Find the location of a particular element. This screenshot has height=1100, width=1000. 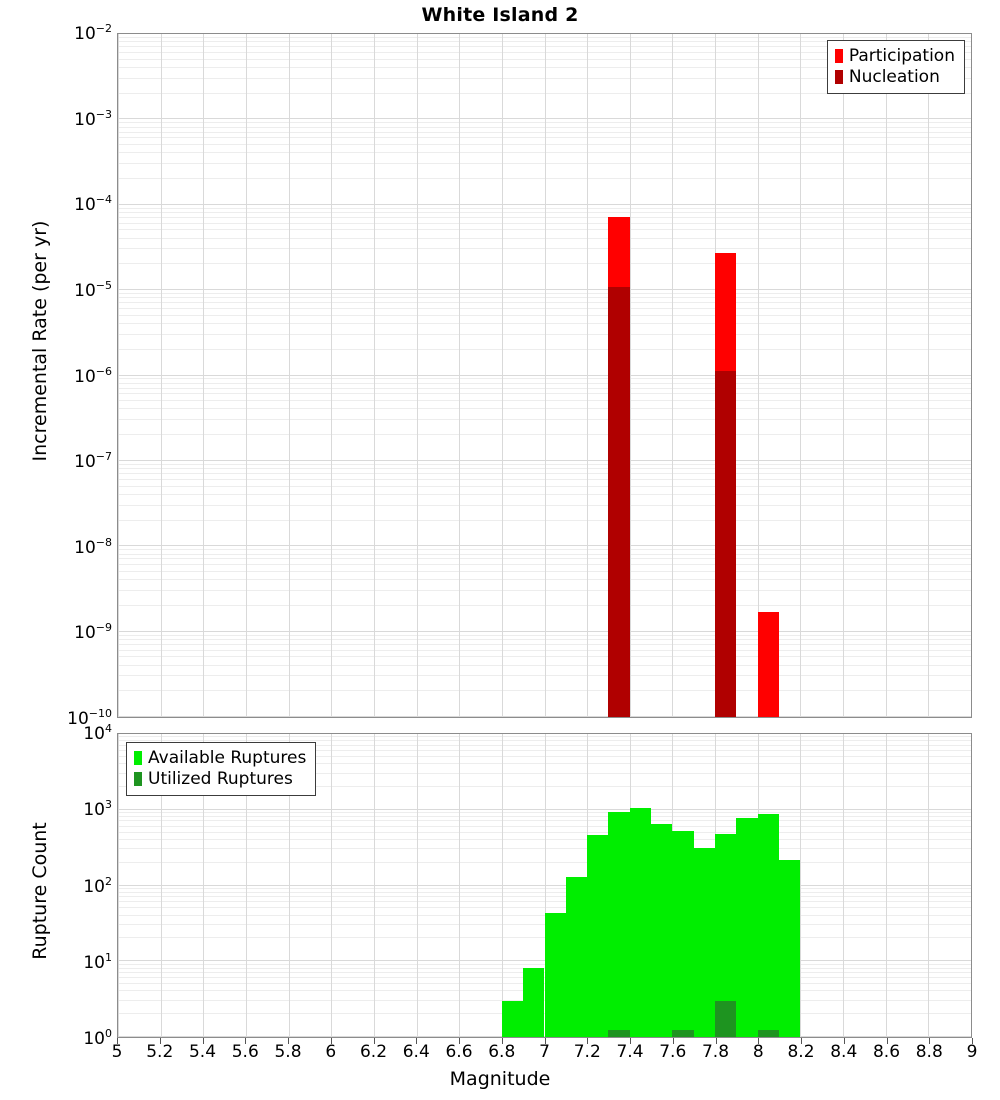

y-tick-label: 10⁻⁶ is located at coordinates (93, 375).